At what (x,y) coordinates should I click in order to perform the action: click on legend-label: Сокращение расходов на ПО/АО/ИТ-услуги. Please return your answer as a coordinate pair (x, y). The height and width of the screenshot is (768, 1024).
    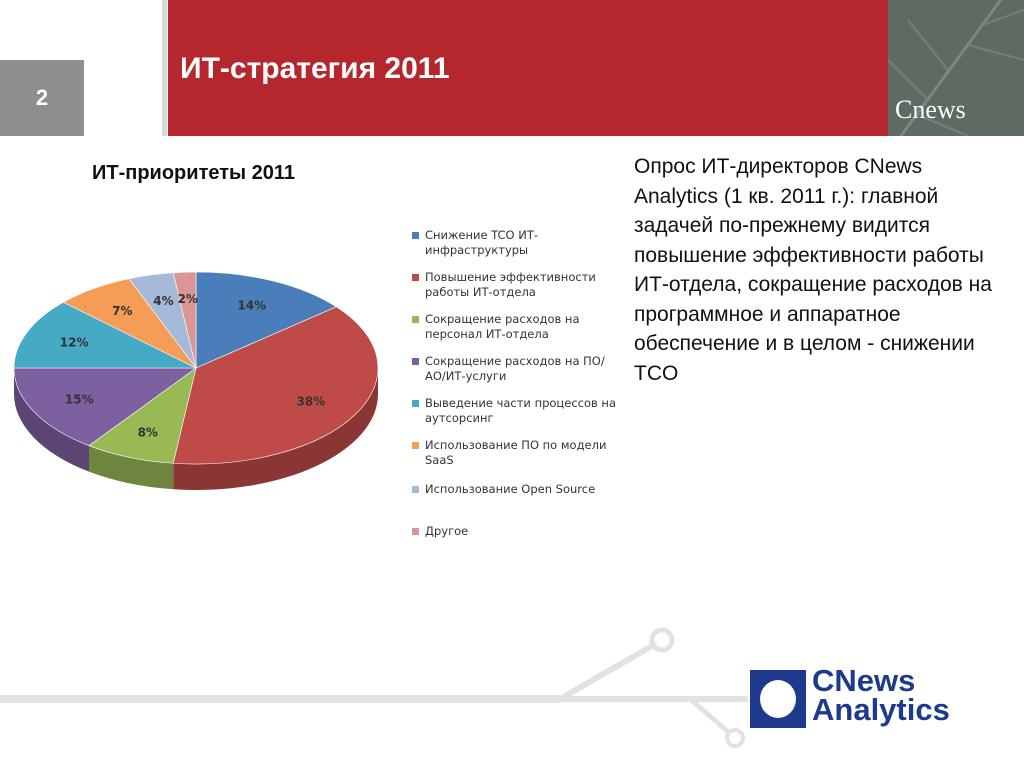
    Looking at the image, I should click on (515, 368).